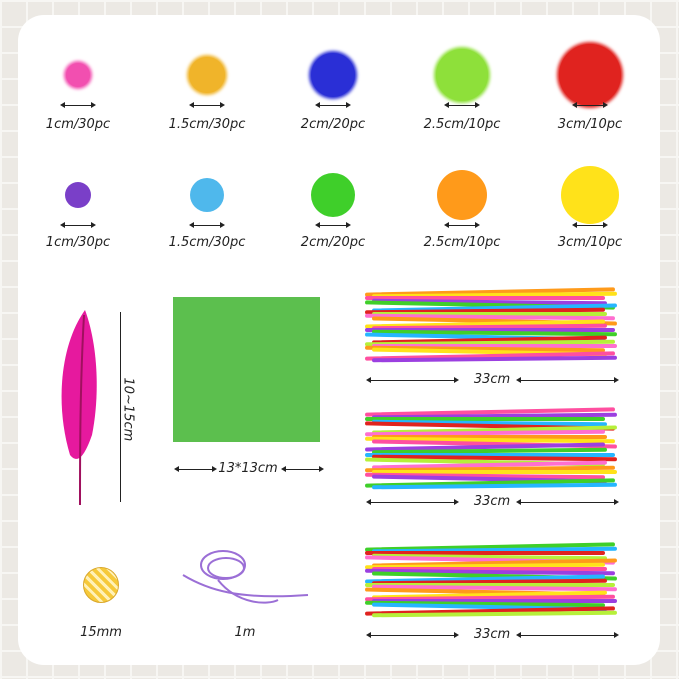 This screenshot has height=679, width=679. I want to click on button-image, so click(101, 585).